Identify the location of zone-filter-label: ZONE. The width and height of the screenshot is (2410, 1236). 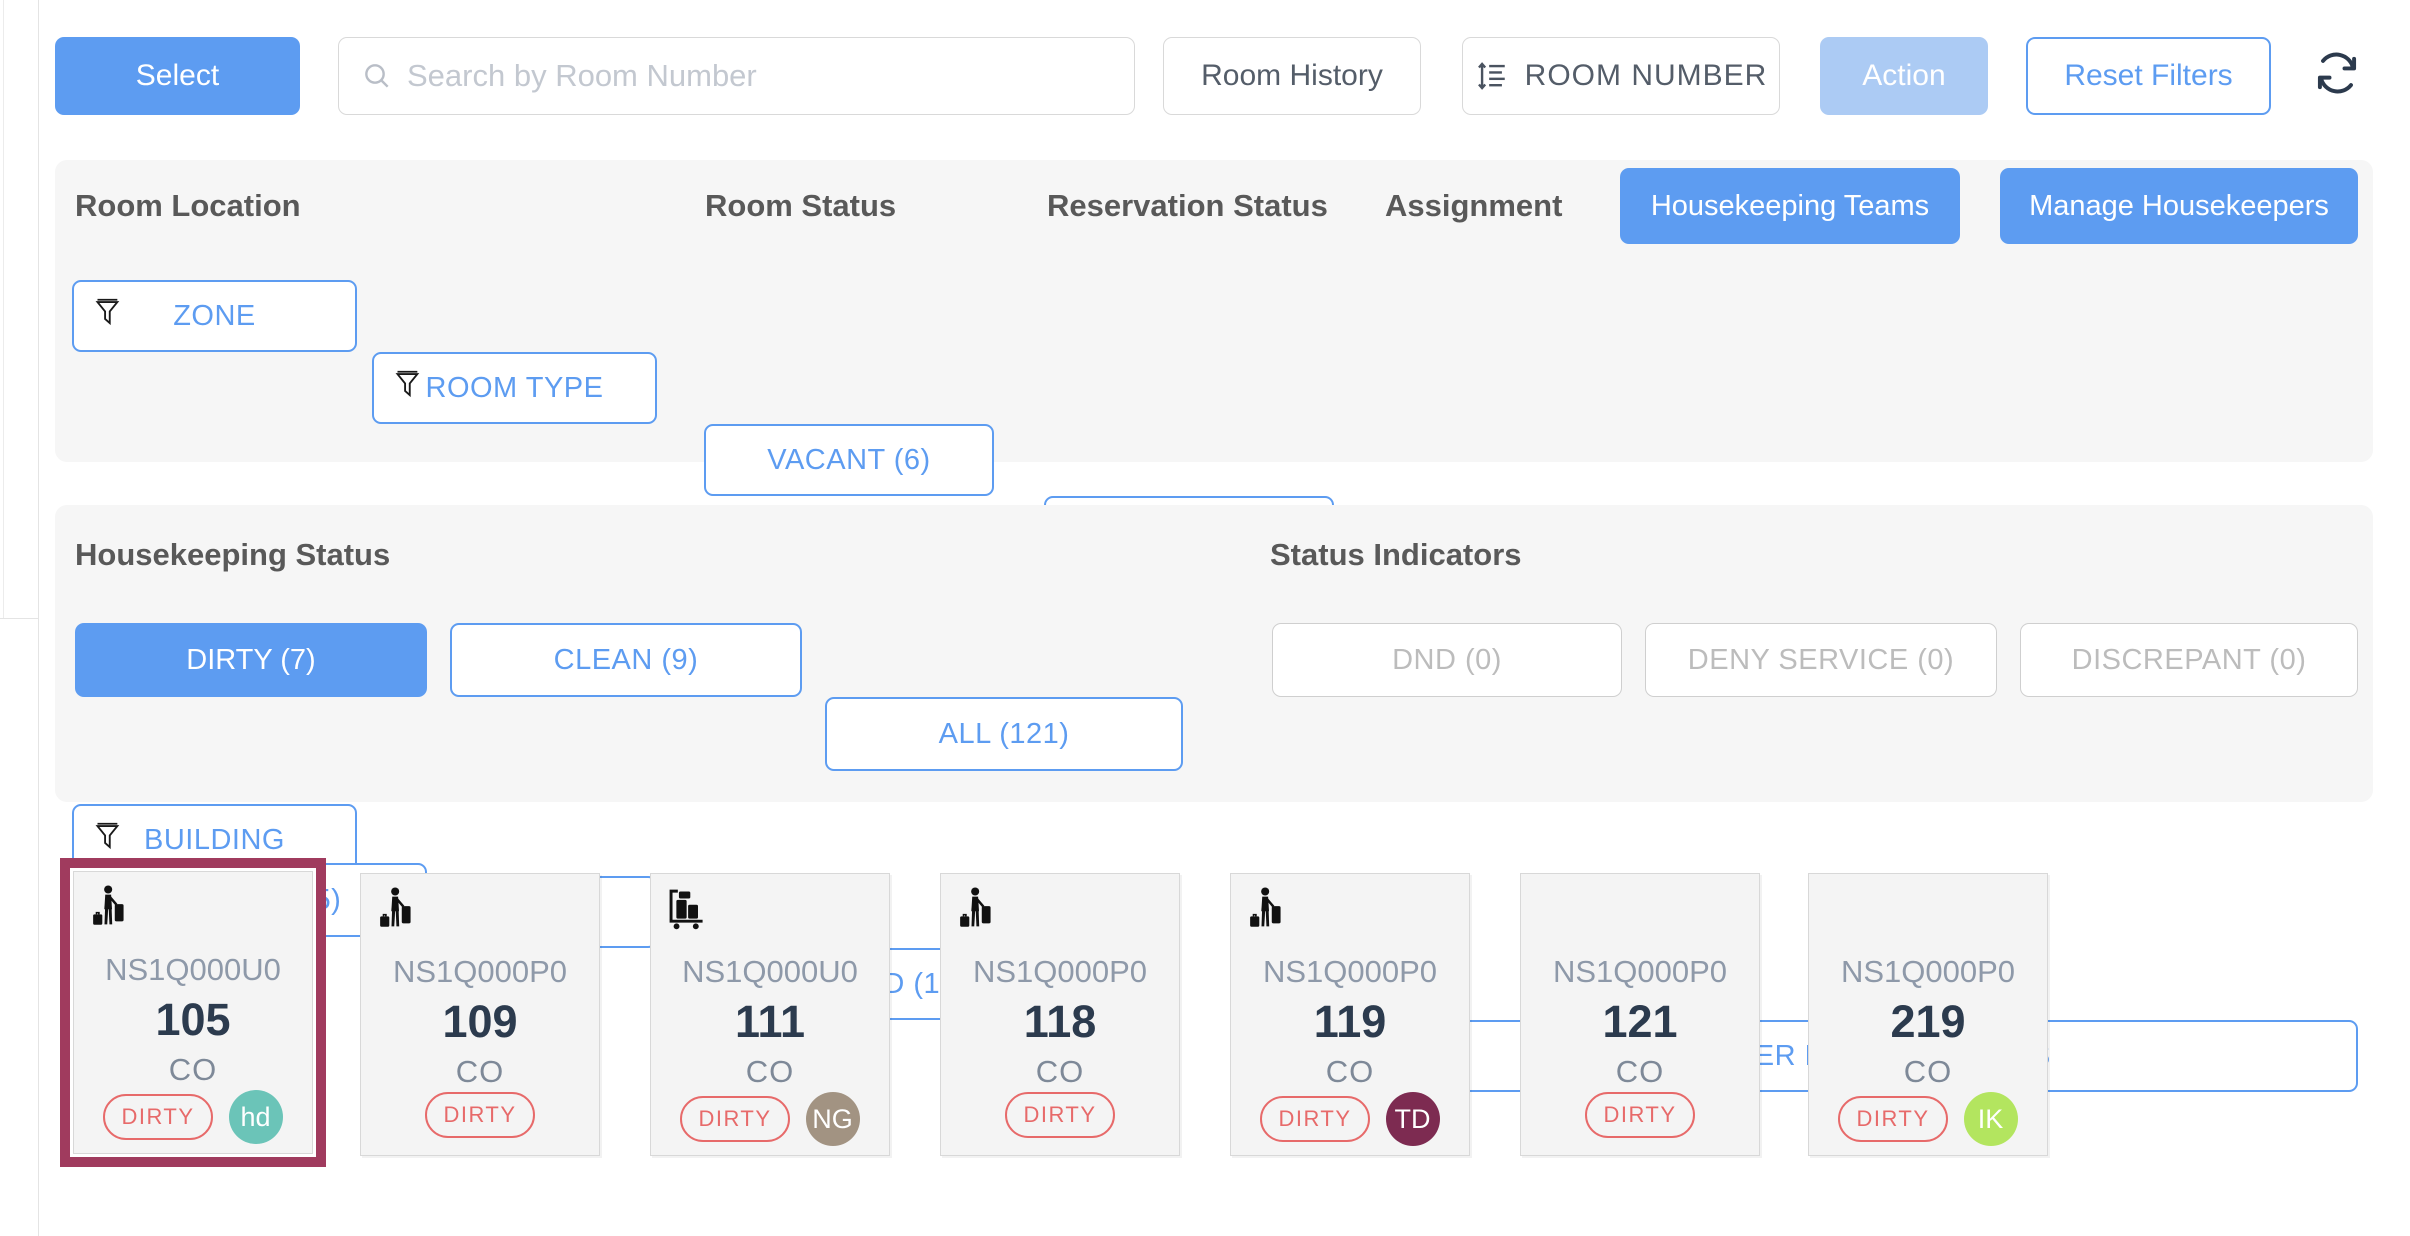
(214, 315).